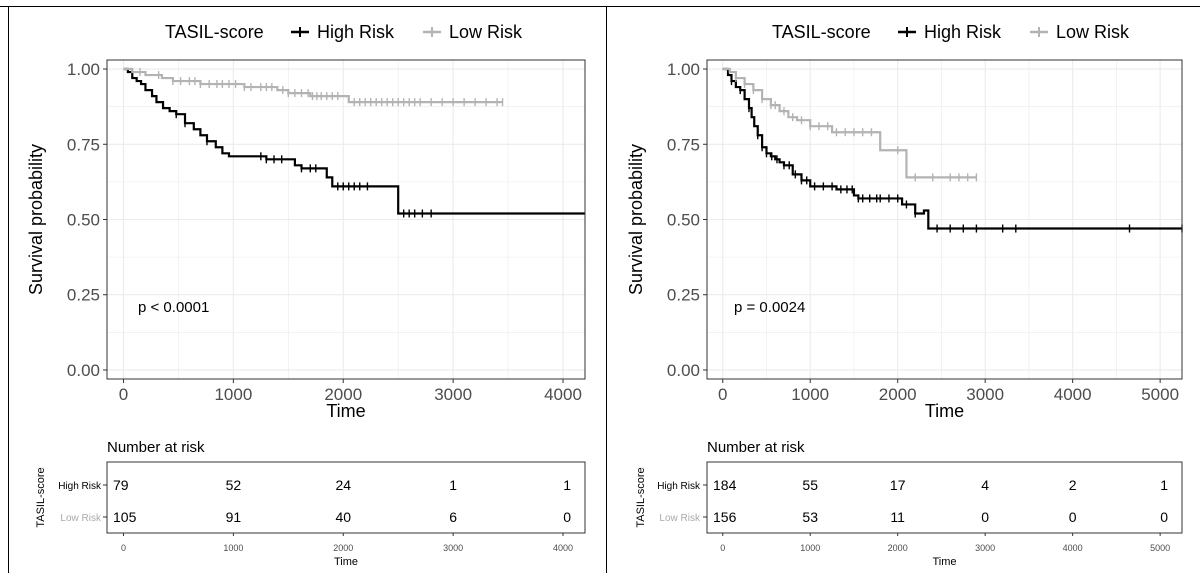  What do you see at coordinates (121, 485) in the screenshot?
I see `risk-count: 79` at bounding box center [121, 485].